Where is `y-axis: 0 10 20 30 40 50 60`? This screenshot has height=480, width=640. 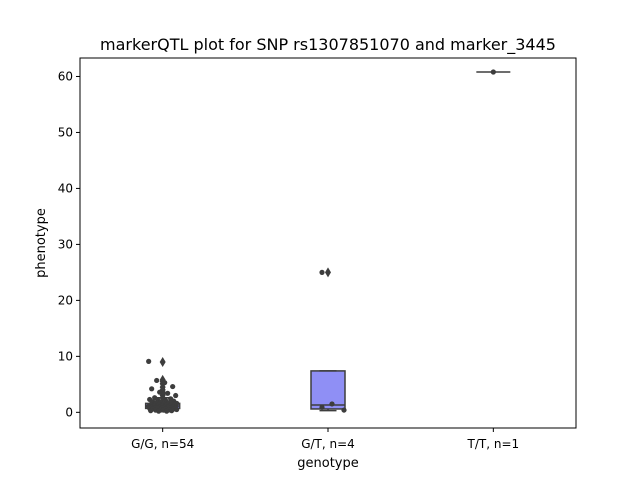 y-axis: 0 10 20 30 40 50 60 is located at coordinates (69, 244).